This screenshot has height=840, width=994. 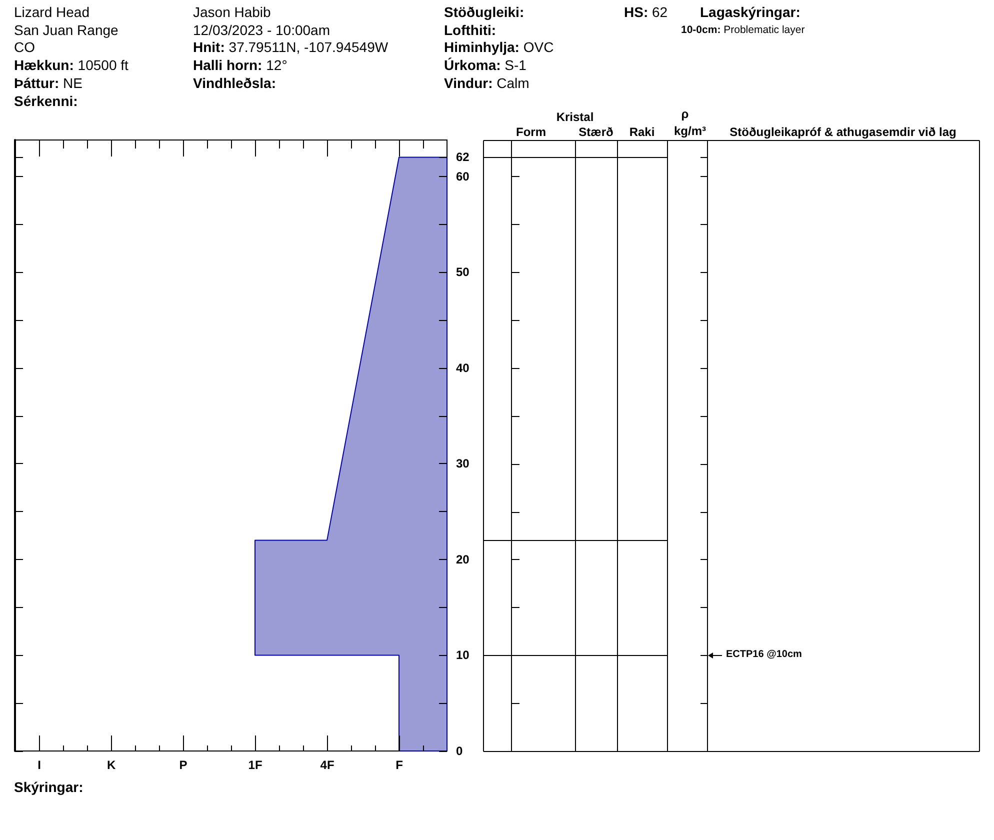 What do you see at coordinates (575, 117) in the screenshot?
I see `text: Kristal` at bounding box center [575, 117].